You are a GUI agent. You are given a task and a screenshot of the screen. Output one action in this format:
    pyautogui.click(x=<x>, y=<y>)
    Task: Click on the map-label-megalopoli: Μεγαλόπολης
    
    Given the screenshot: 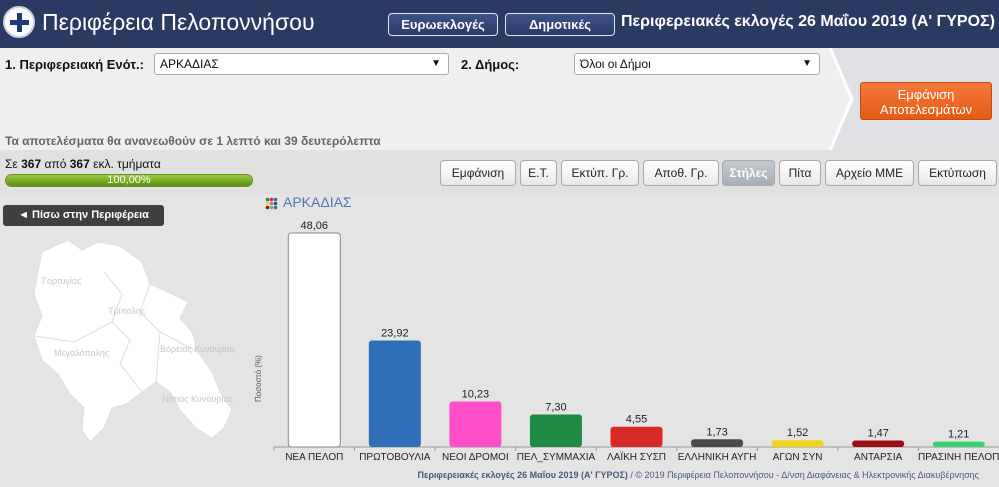 What is the action you would take?
    pyautogui.click(x=82, y=353)
    